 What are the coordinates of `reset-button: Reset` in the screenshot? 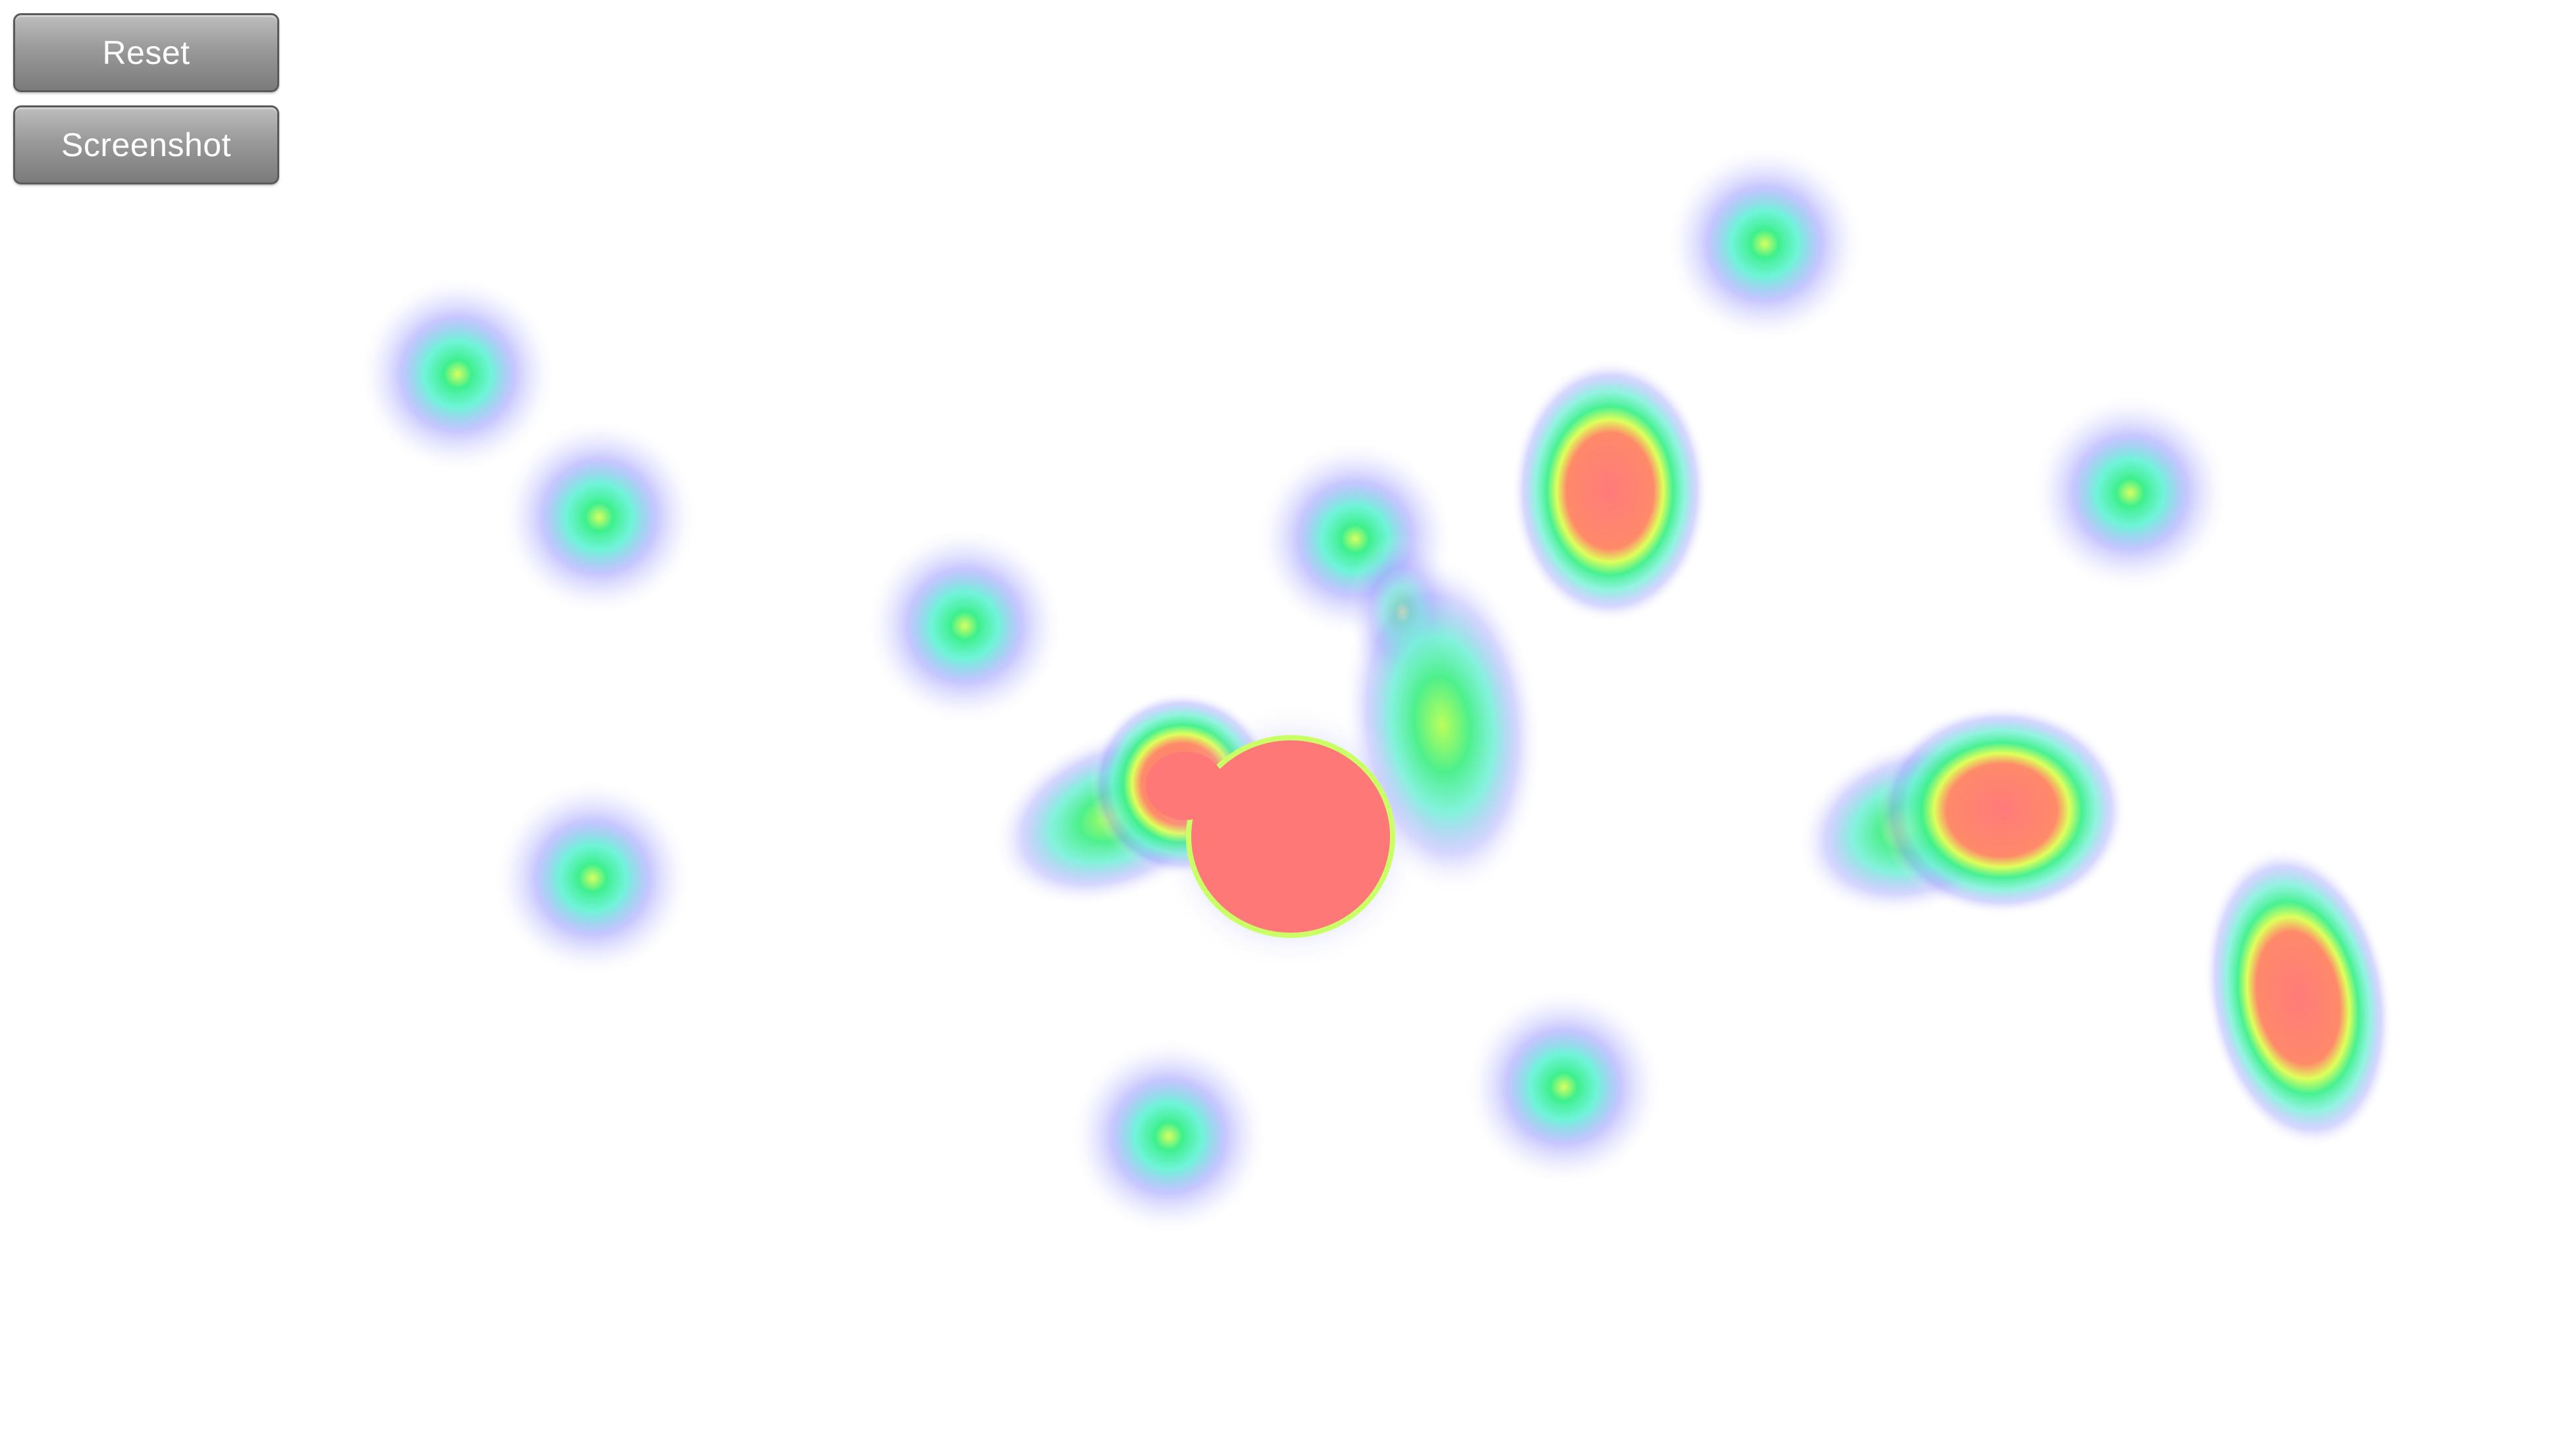 It's located at (146, 52).